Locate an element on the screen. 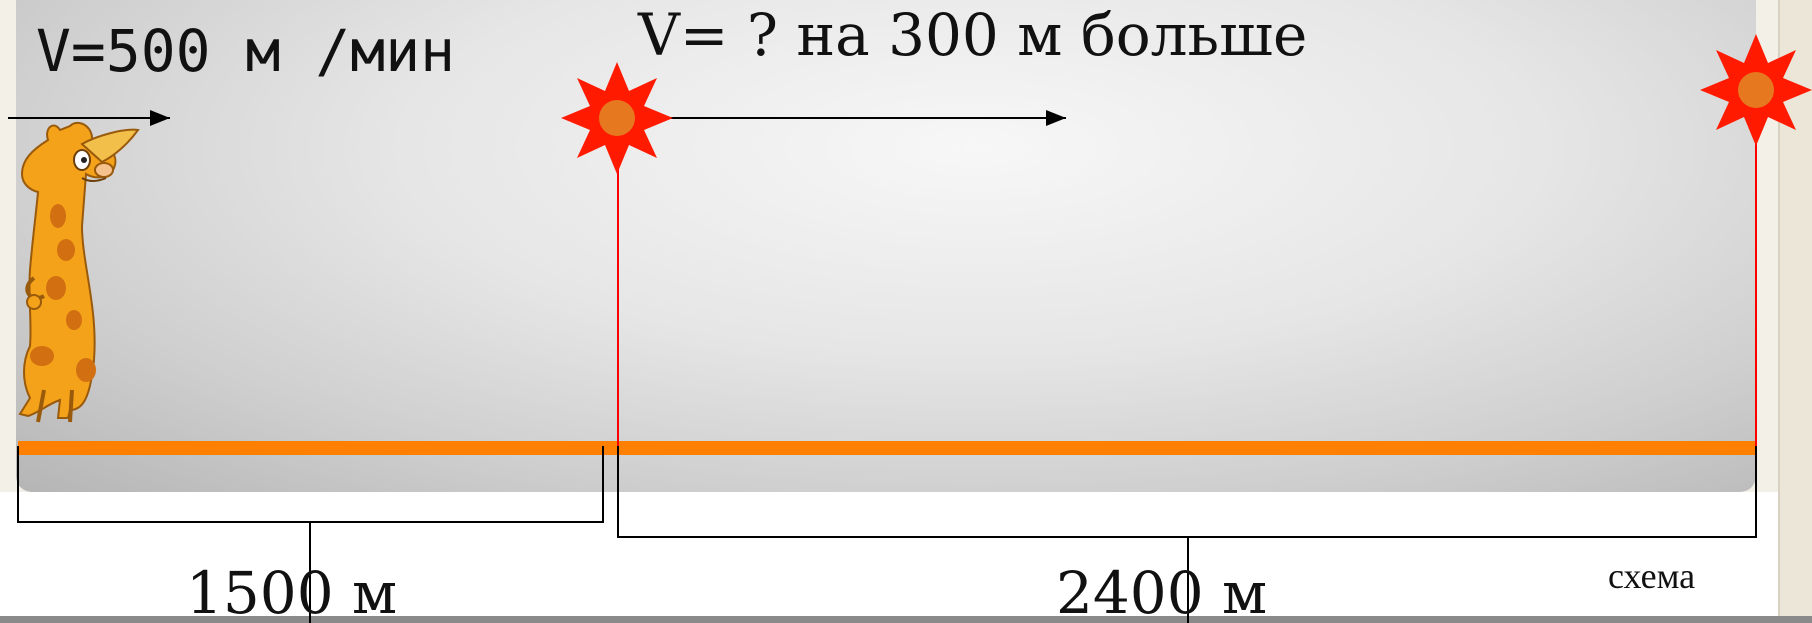  caption-label: схема is located at coordinates (1652, 576).